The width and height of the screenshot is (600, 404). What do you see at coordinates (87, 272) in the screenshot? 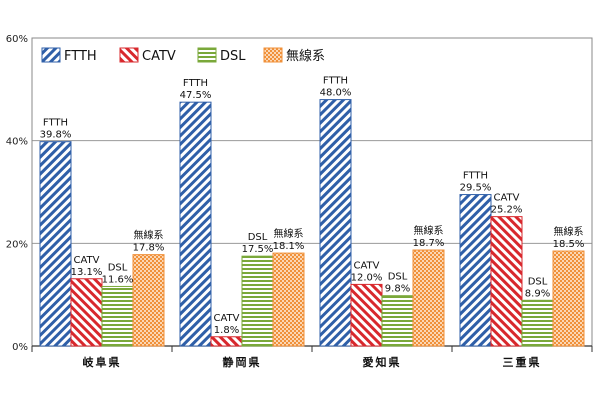
I see `data-label-value: 13.1%` at bounding box center [87, 272].